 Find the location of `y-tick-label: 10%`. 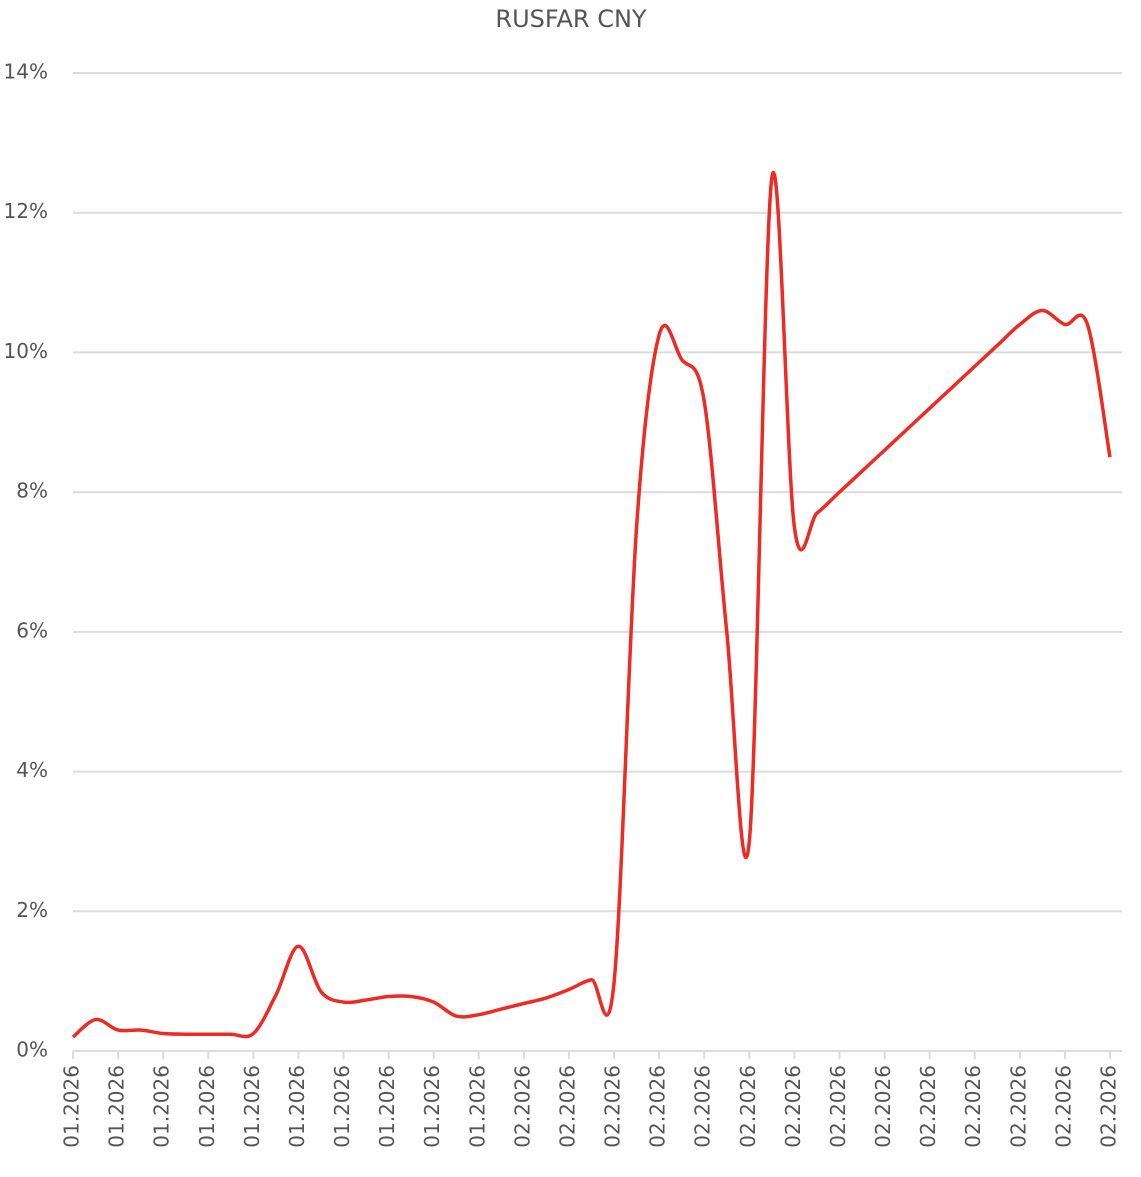

y-tick-label: 10% is located at coordinates (26, 351).